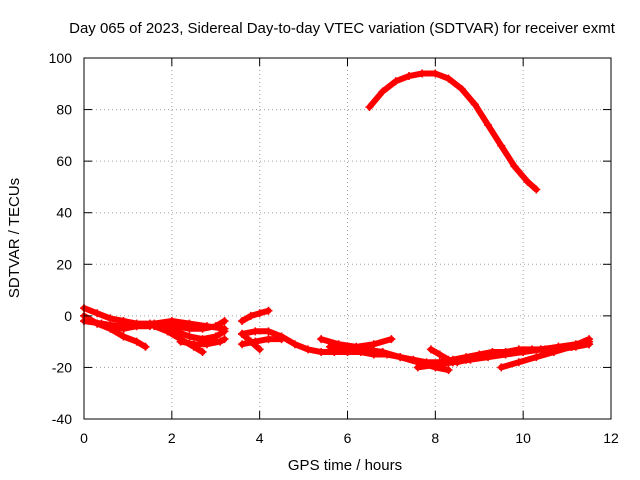 The image size is (640, 480). Describe the element at coordinates (64, 264) in the screenshot. I see `y-tick-label-20: 20` at that location.